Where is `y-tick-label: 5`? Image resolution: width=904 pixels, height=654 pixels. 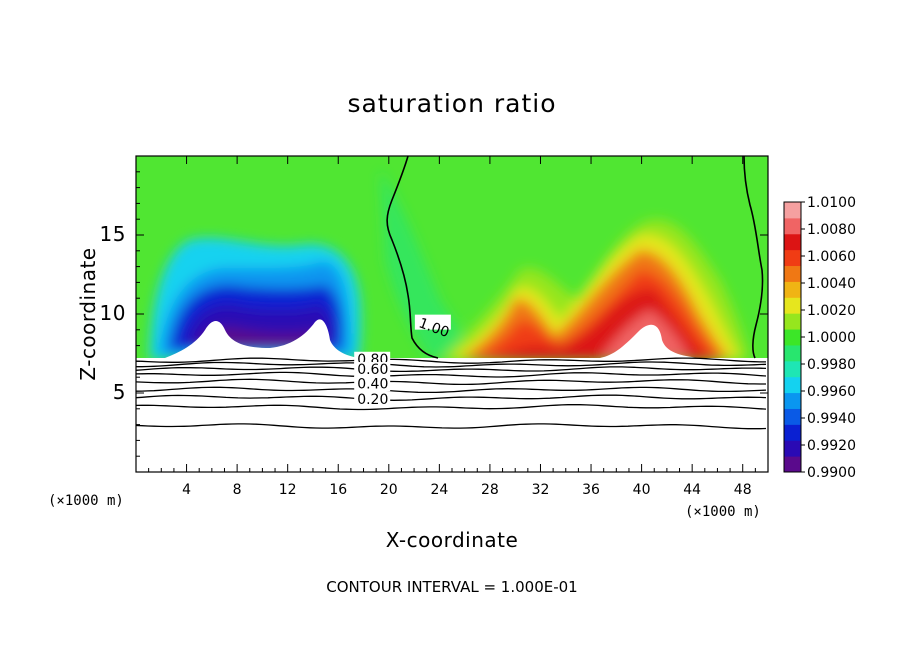 y-tick-label: 5 is located at coordinates (119, 392).